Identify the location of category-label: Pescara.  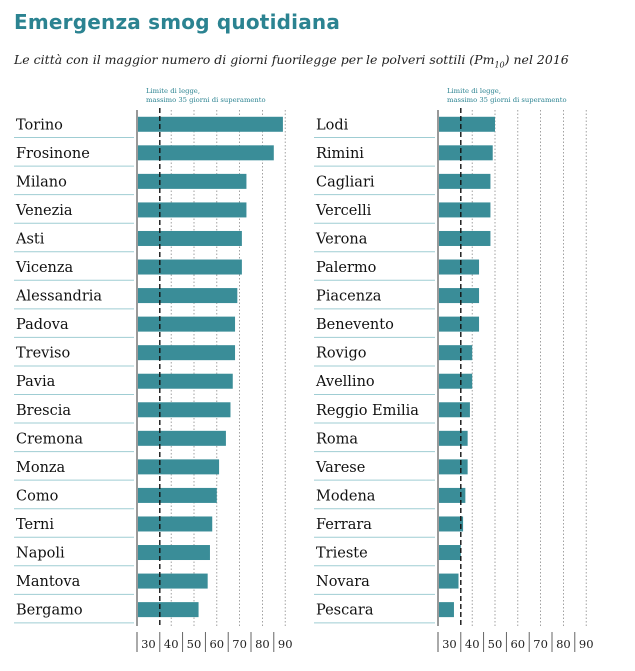
(345, 611).